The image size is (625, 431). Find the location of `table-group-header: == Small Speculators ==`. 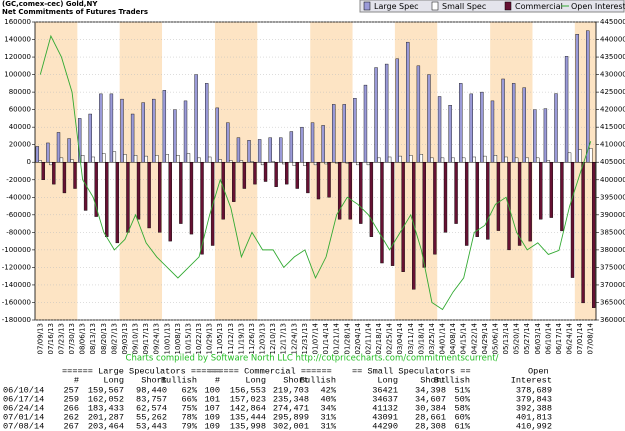

table-group-header: == Small Speculators == is located at coordinates (411, 371).